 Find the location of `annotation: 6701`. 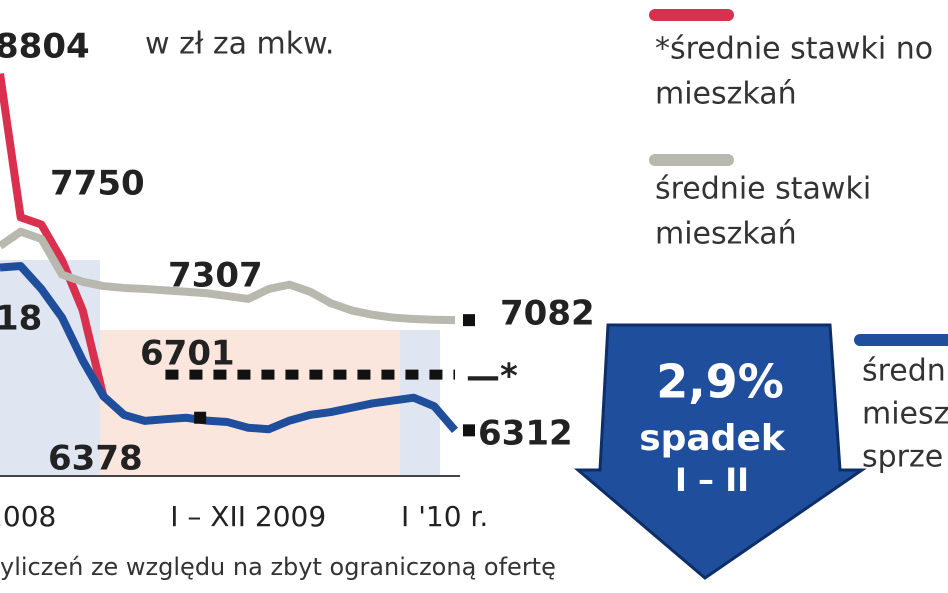

annotation: 6701 is located at coordinates (187, 354).